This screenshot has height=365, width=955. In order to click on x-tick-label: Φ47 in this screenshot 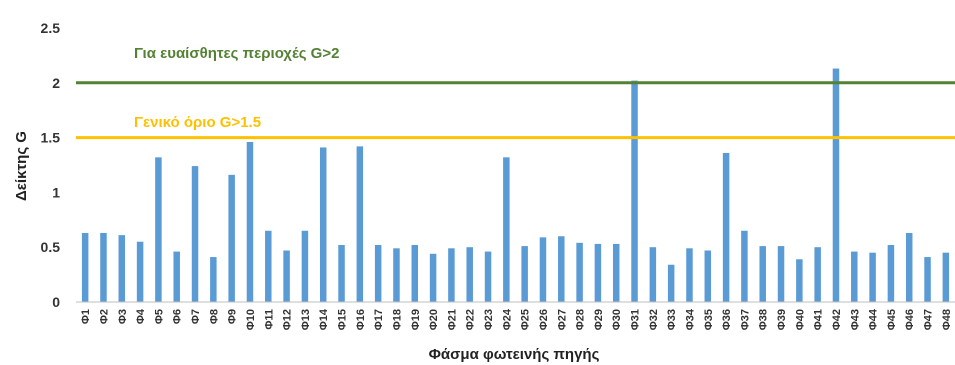, I will do `click(929, 319)`.